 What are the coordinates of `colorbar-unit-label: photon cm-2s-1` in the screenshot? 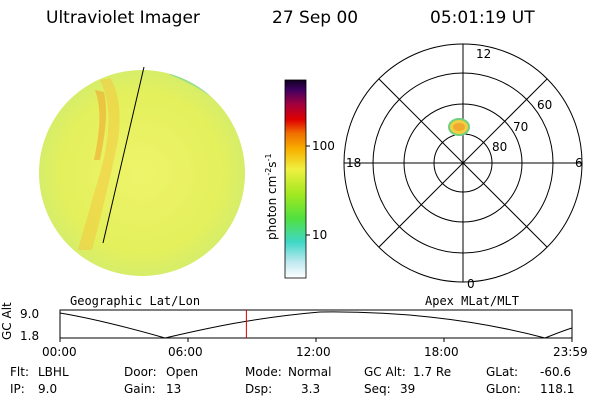 It's located at (271, 196).